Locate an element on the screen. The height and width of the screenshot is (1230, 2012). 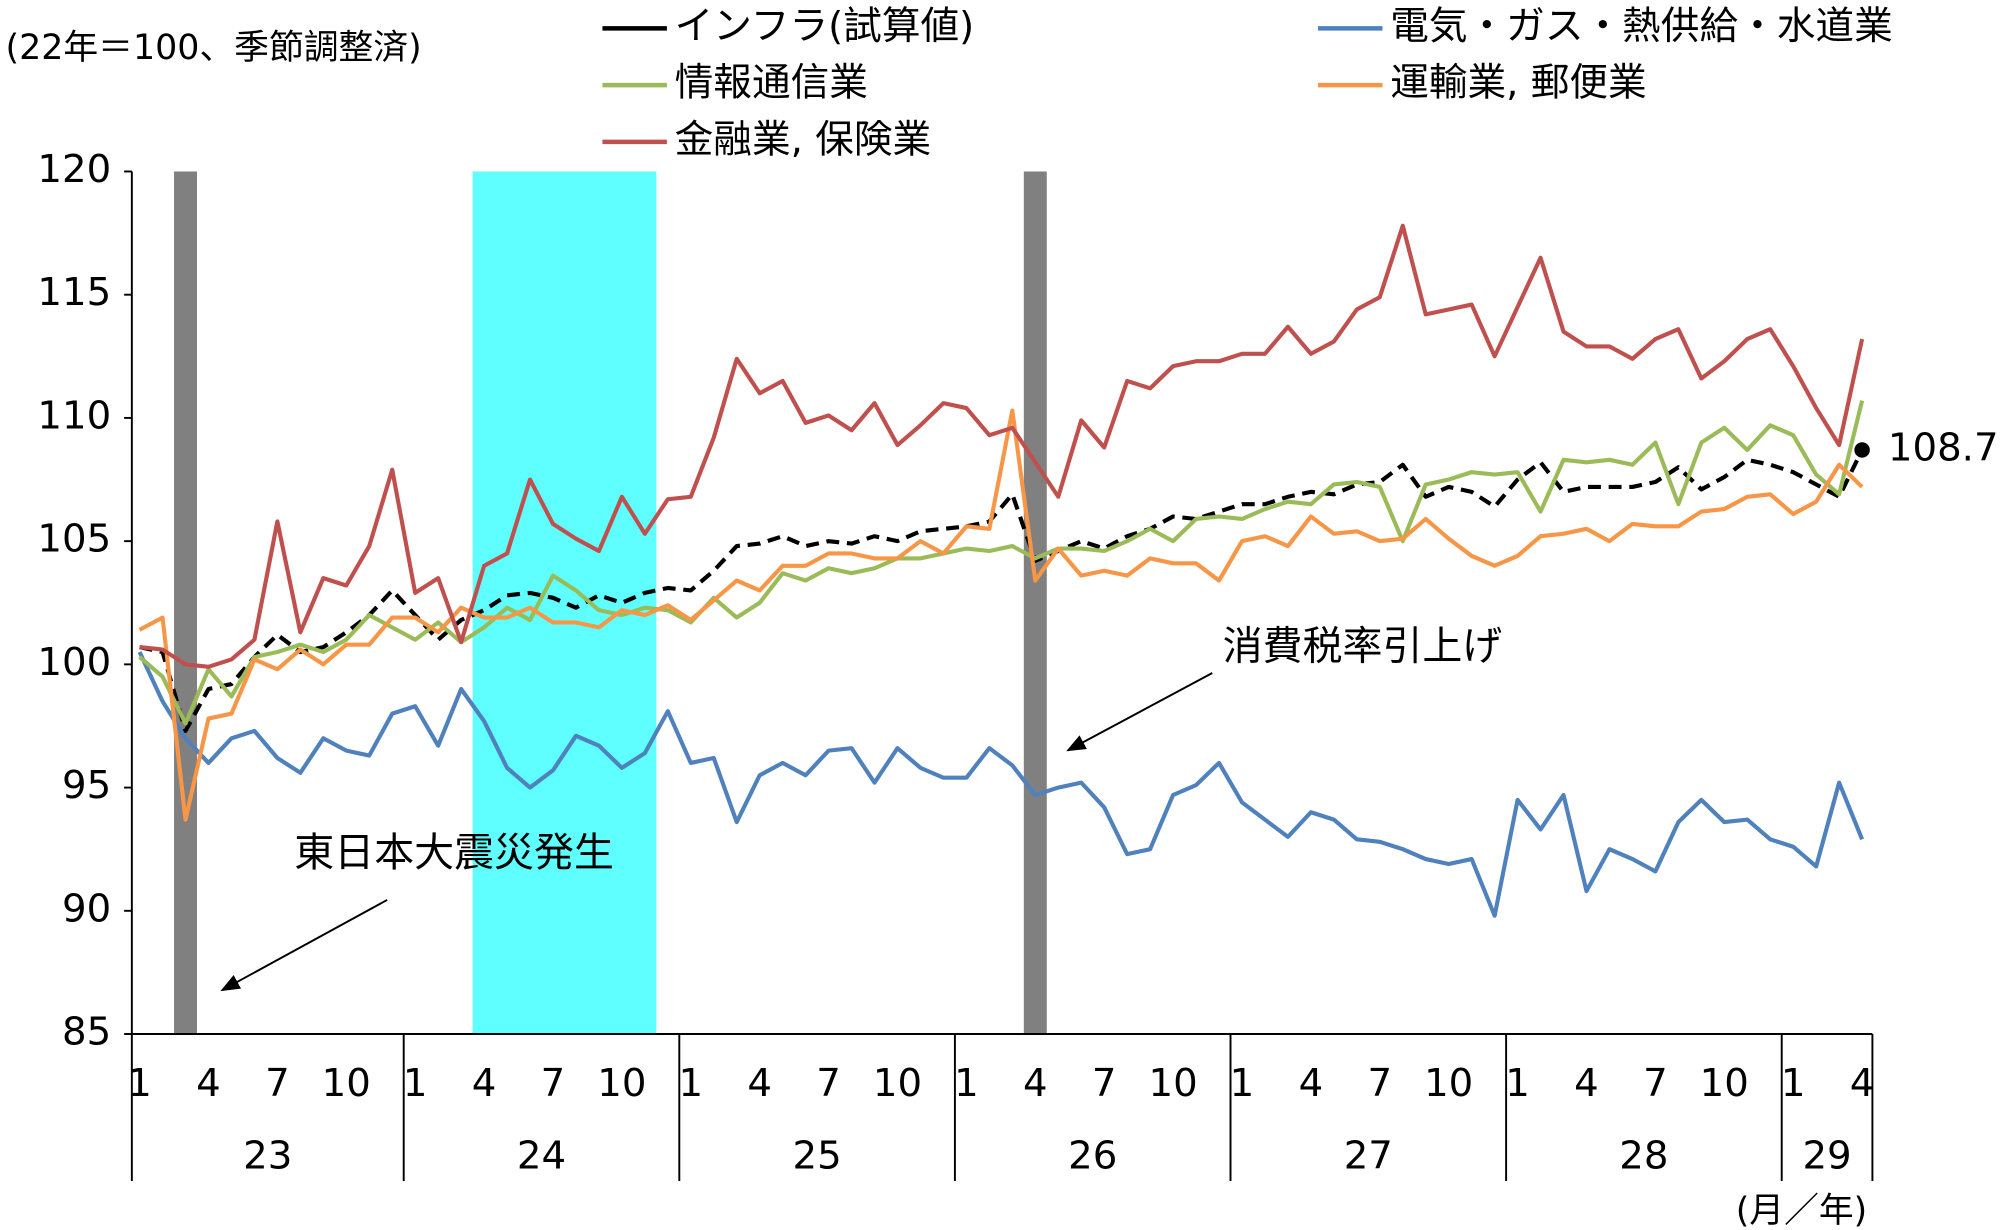
x-unit-label: (月／年) is located at coordinates (1802, 1210).